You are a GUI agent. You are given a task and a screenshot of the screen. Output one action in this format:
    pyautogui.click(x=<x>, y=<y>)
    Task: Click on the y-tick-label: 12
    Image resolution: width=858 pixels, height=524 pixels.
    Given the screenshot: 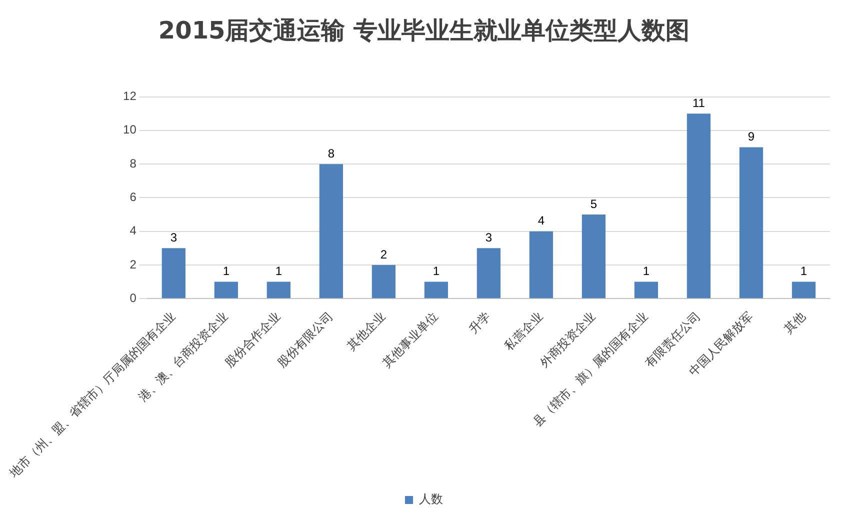 What is the action you would take?
    pyautogui.click(x=130, y=96)
    